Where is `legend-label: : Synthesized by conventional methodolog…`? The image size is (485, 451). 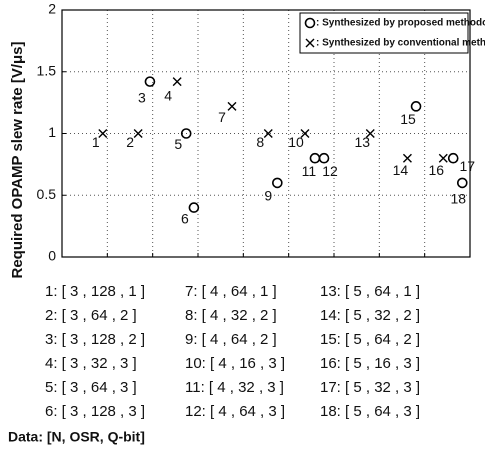 legend-label: : Synthesized by conventional methodolog… is located at coordinates (400, 43).